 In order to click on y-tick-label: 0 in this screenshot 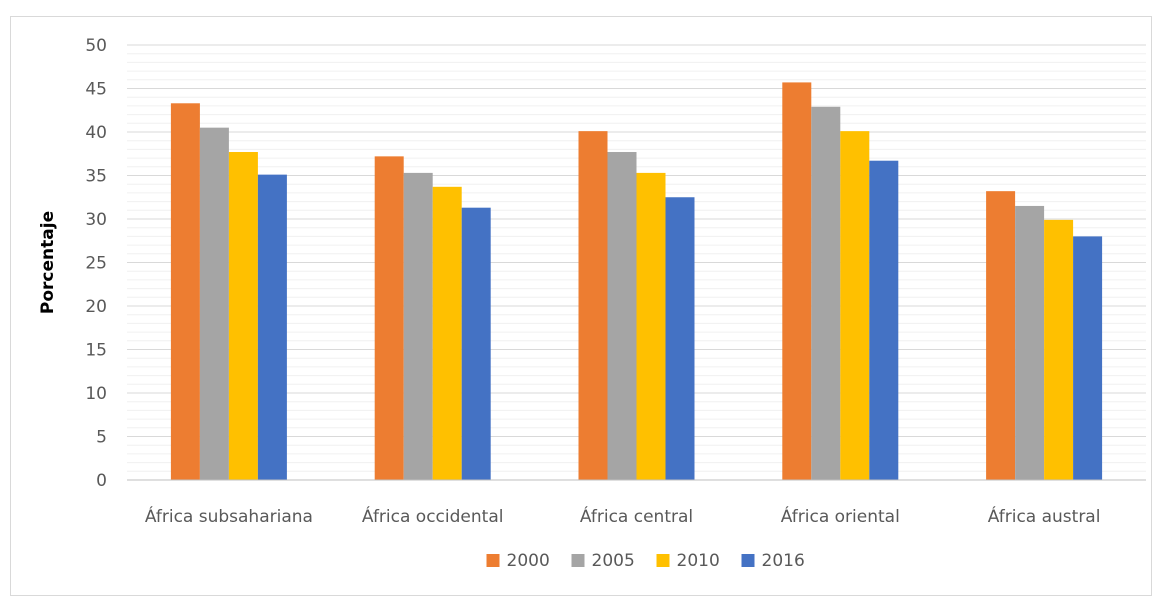, I will do `click(101, 481)`.